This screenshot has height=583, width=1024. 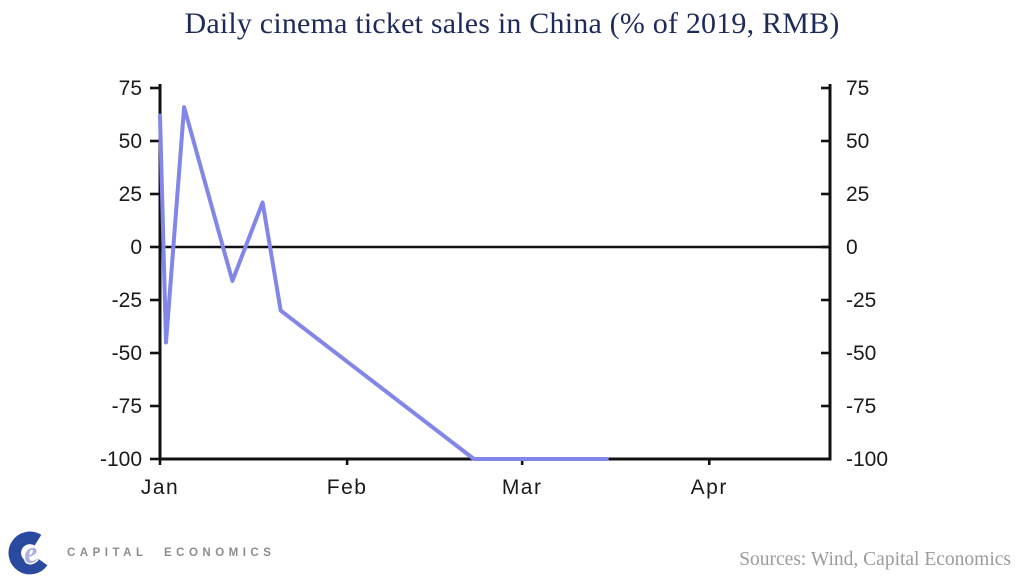 What do you see at coordinates (867, 459) in the screenshot?
I see `y-tick-label-right: -100` at bounding box center [867, 459].